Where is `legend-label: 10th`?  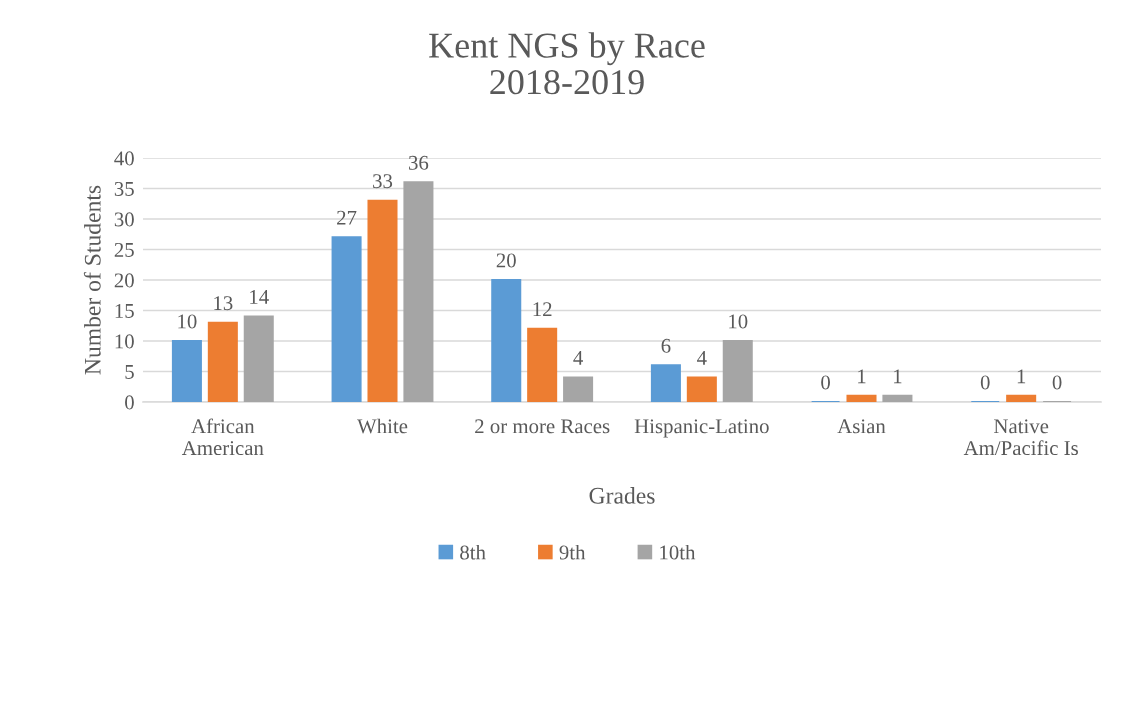
legend-label: 10th is located at coordinates (678, 552).